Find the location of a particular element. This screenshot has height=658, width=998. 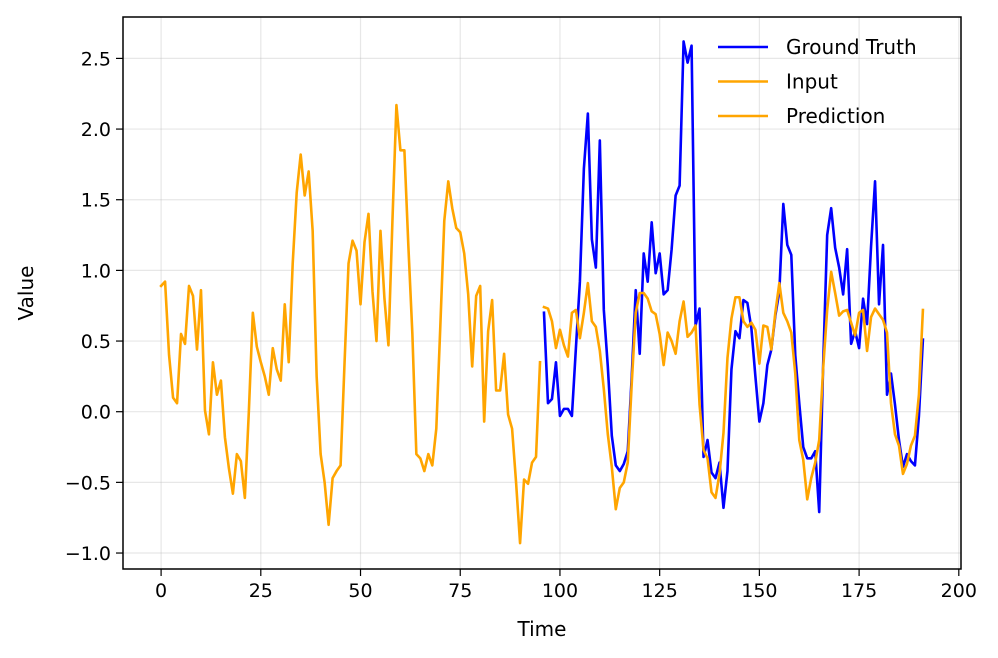

legend: Ground Truth Input Prediction is located at coordinates (817, 81).